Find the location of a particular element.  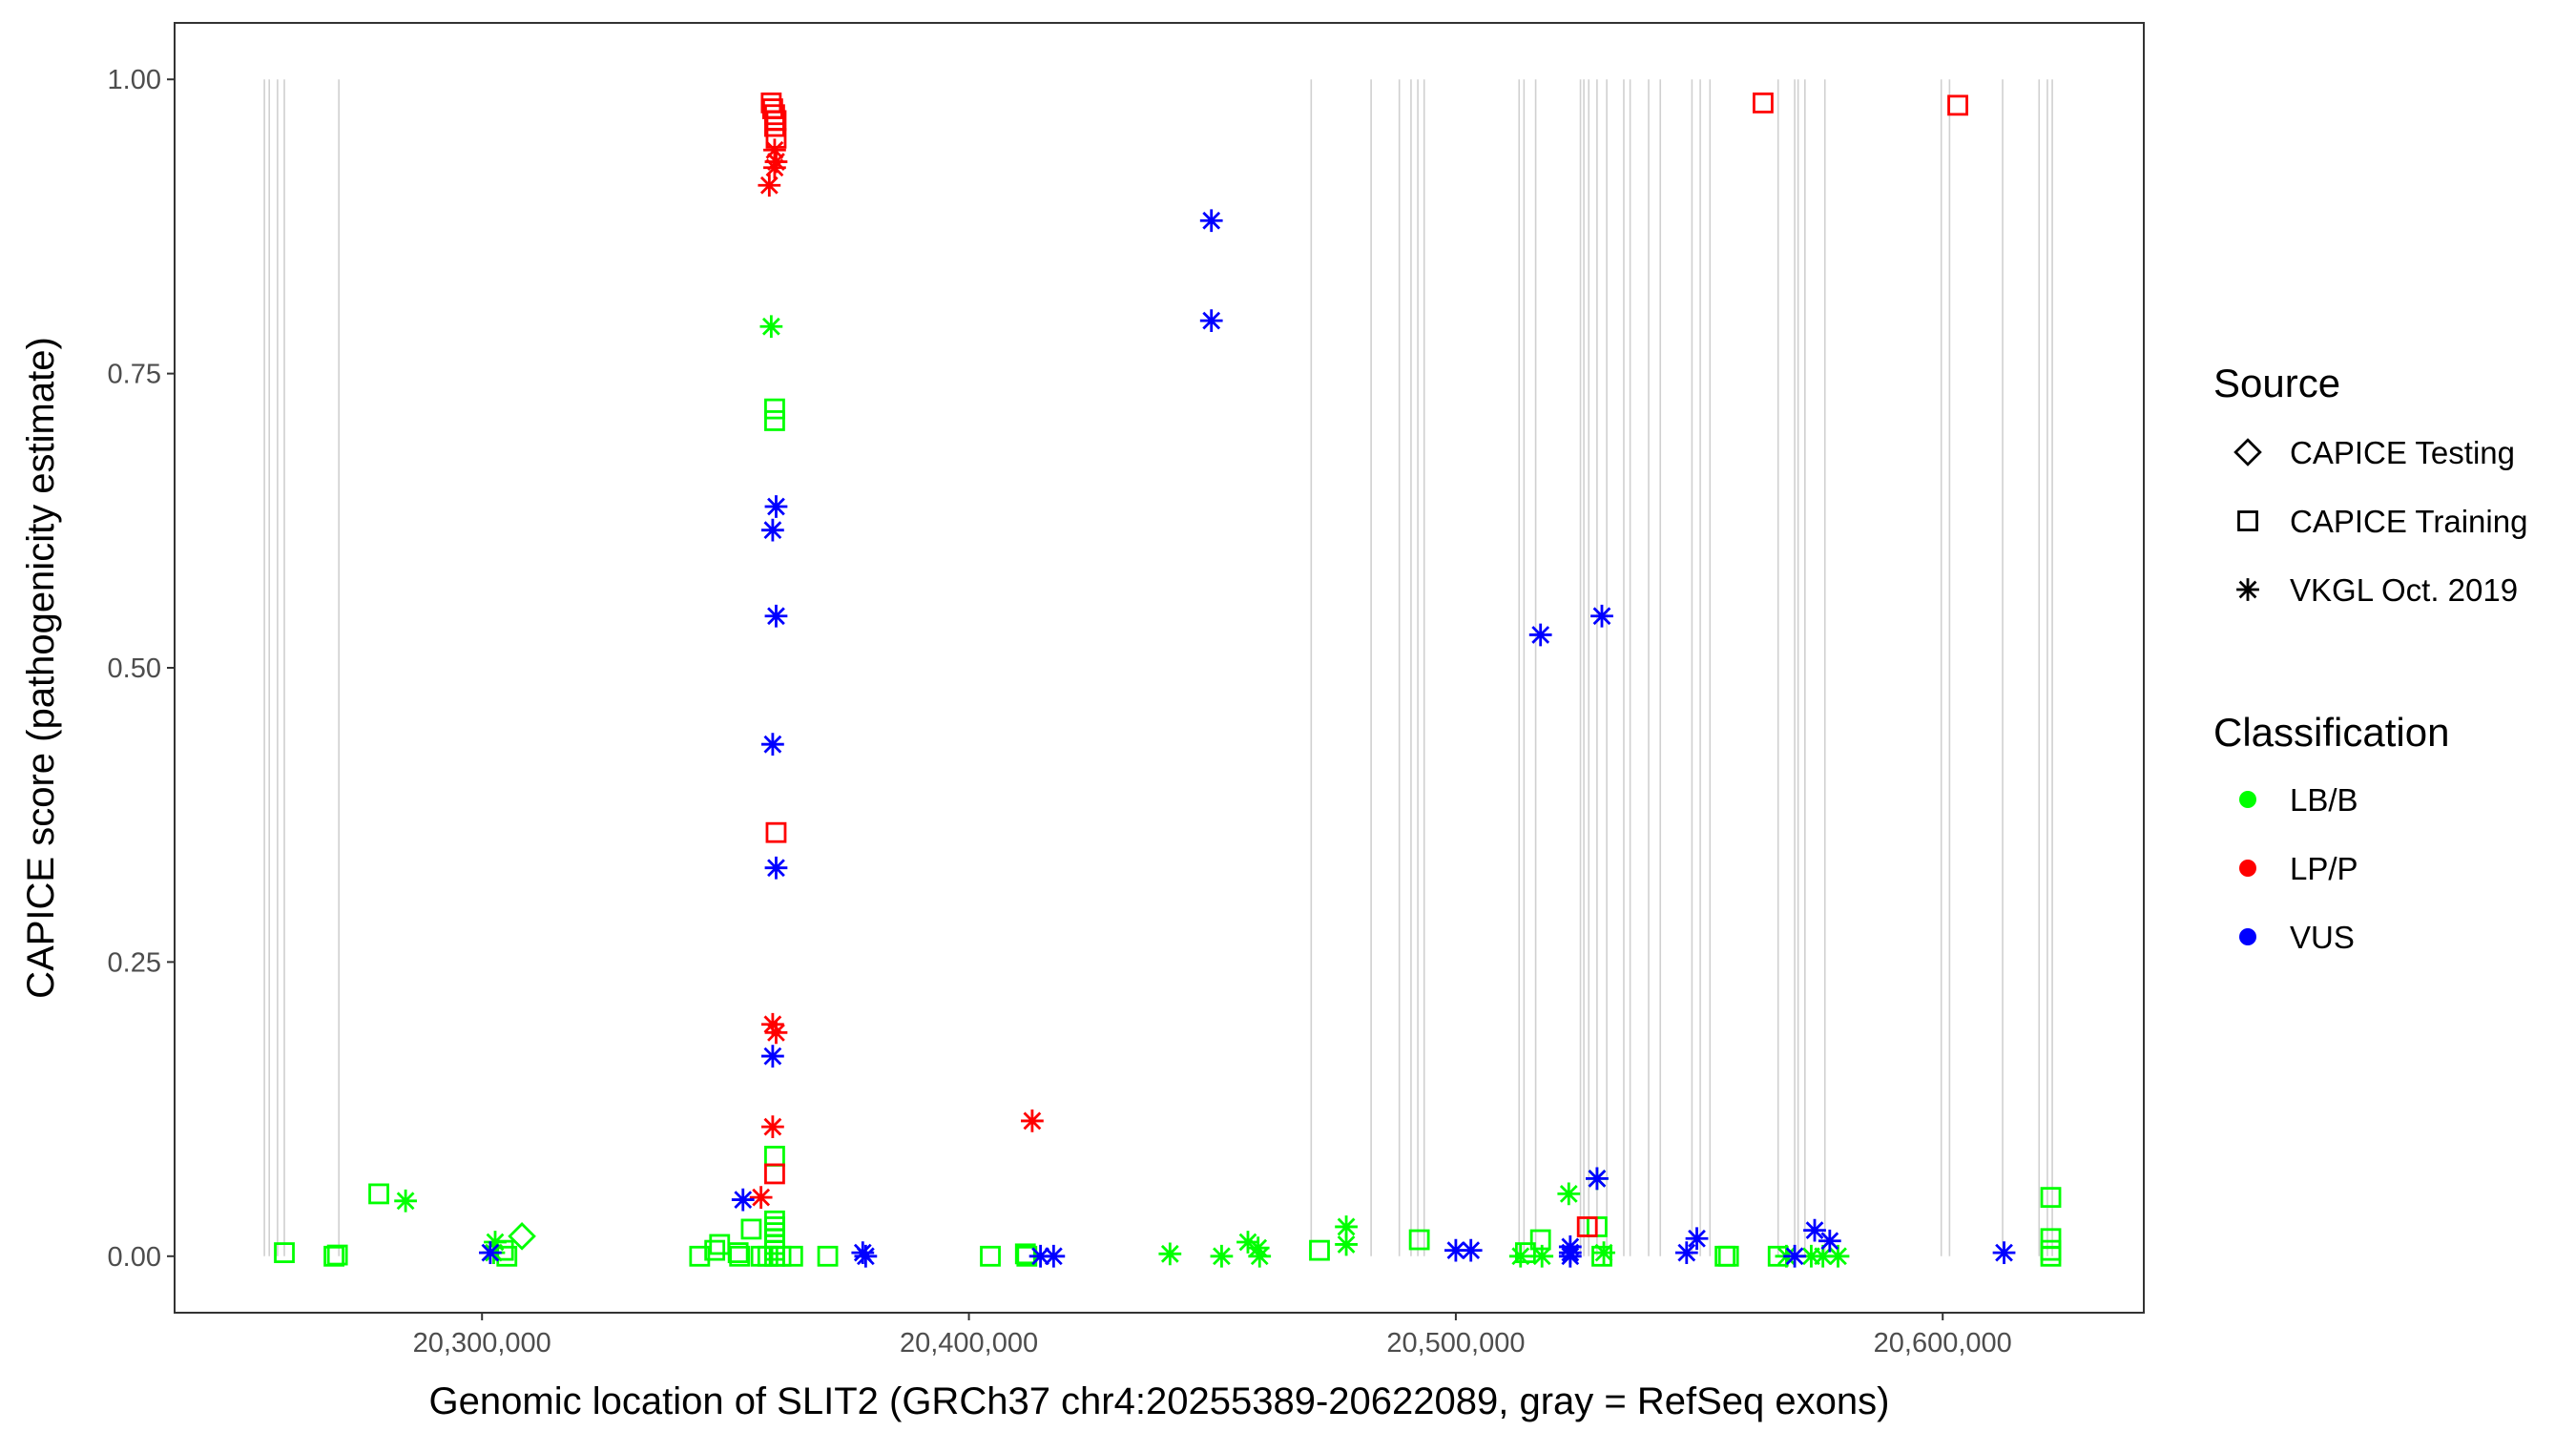

legend-source-item: CAPICE Training is located at coordinates (2408, 521).